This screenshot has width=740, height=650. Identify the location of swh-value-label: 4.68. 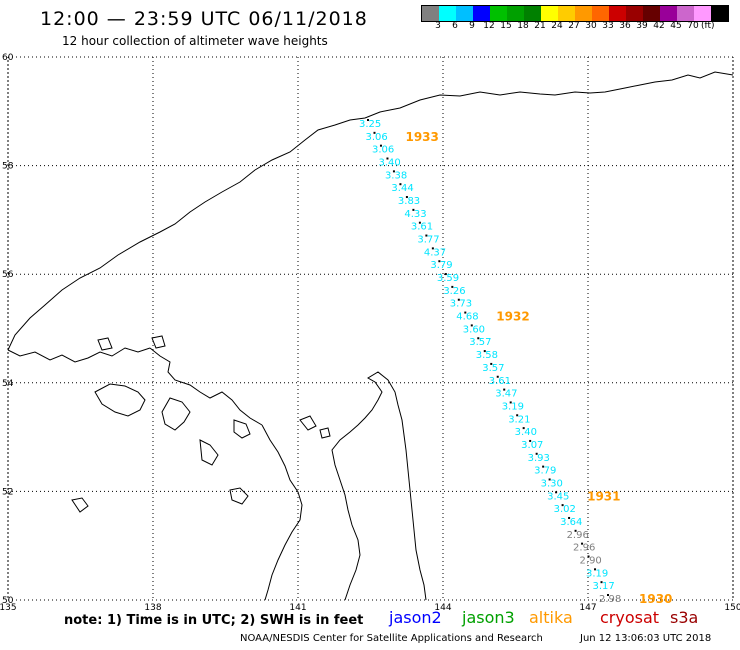
(467, 317).